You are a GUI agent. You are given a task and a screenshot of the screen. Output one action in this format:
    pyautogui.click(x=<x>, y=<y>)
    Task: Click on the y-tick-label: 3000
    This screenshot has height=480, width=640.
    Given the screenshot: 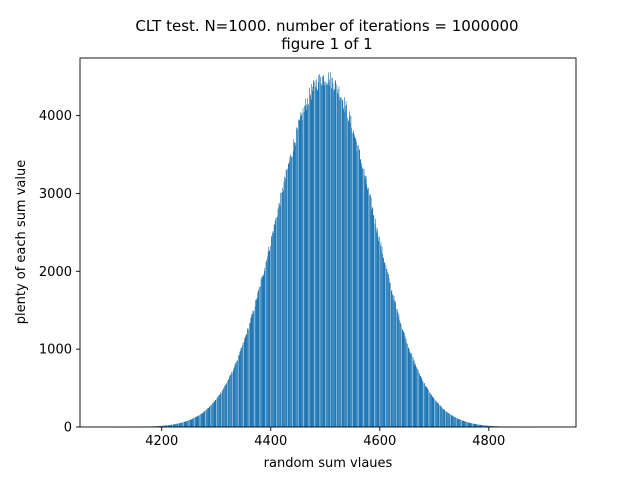 What is the action you would take?
    pyautogui.click(x=55, y=194)
    